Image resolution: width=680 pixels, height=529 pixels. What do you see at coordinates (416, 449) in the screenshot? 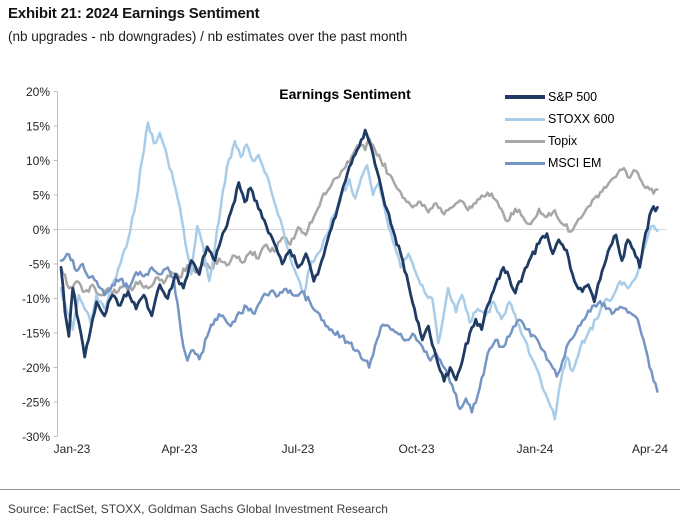
I see `x-tick-label: Oct-23` at bounding box center [416, 449].